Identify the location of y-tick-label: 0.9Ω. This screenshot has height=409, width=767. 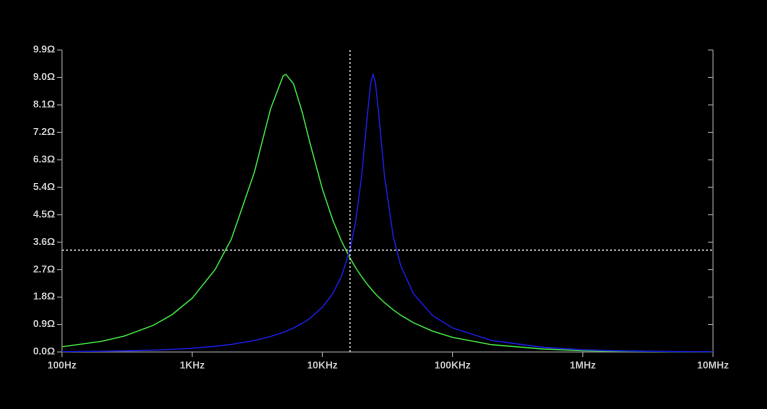
(44, 324).